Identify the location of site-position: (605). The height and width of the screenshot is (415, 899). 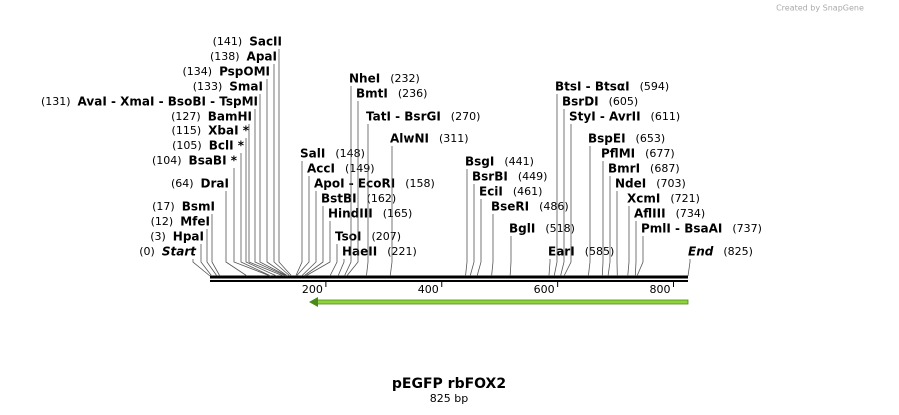
(624, 101).